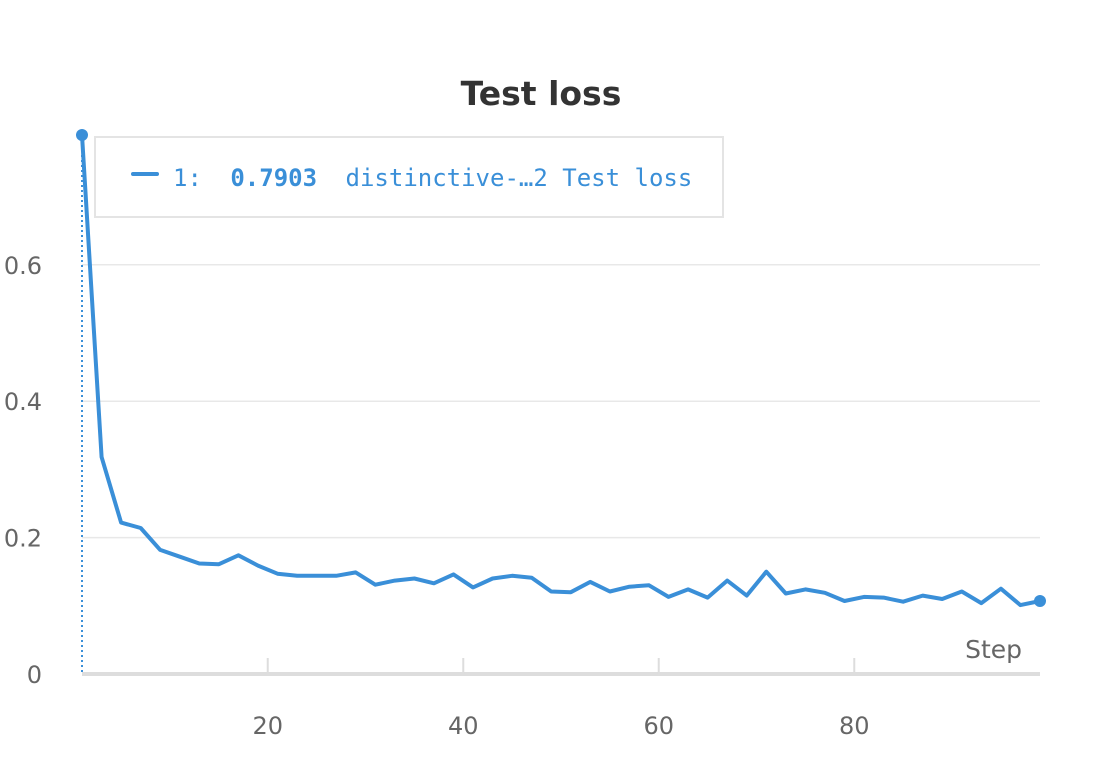  I want to click on x-axis-label: Step, so click(993, 649).